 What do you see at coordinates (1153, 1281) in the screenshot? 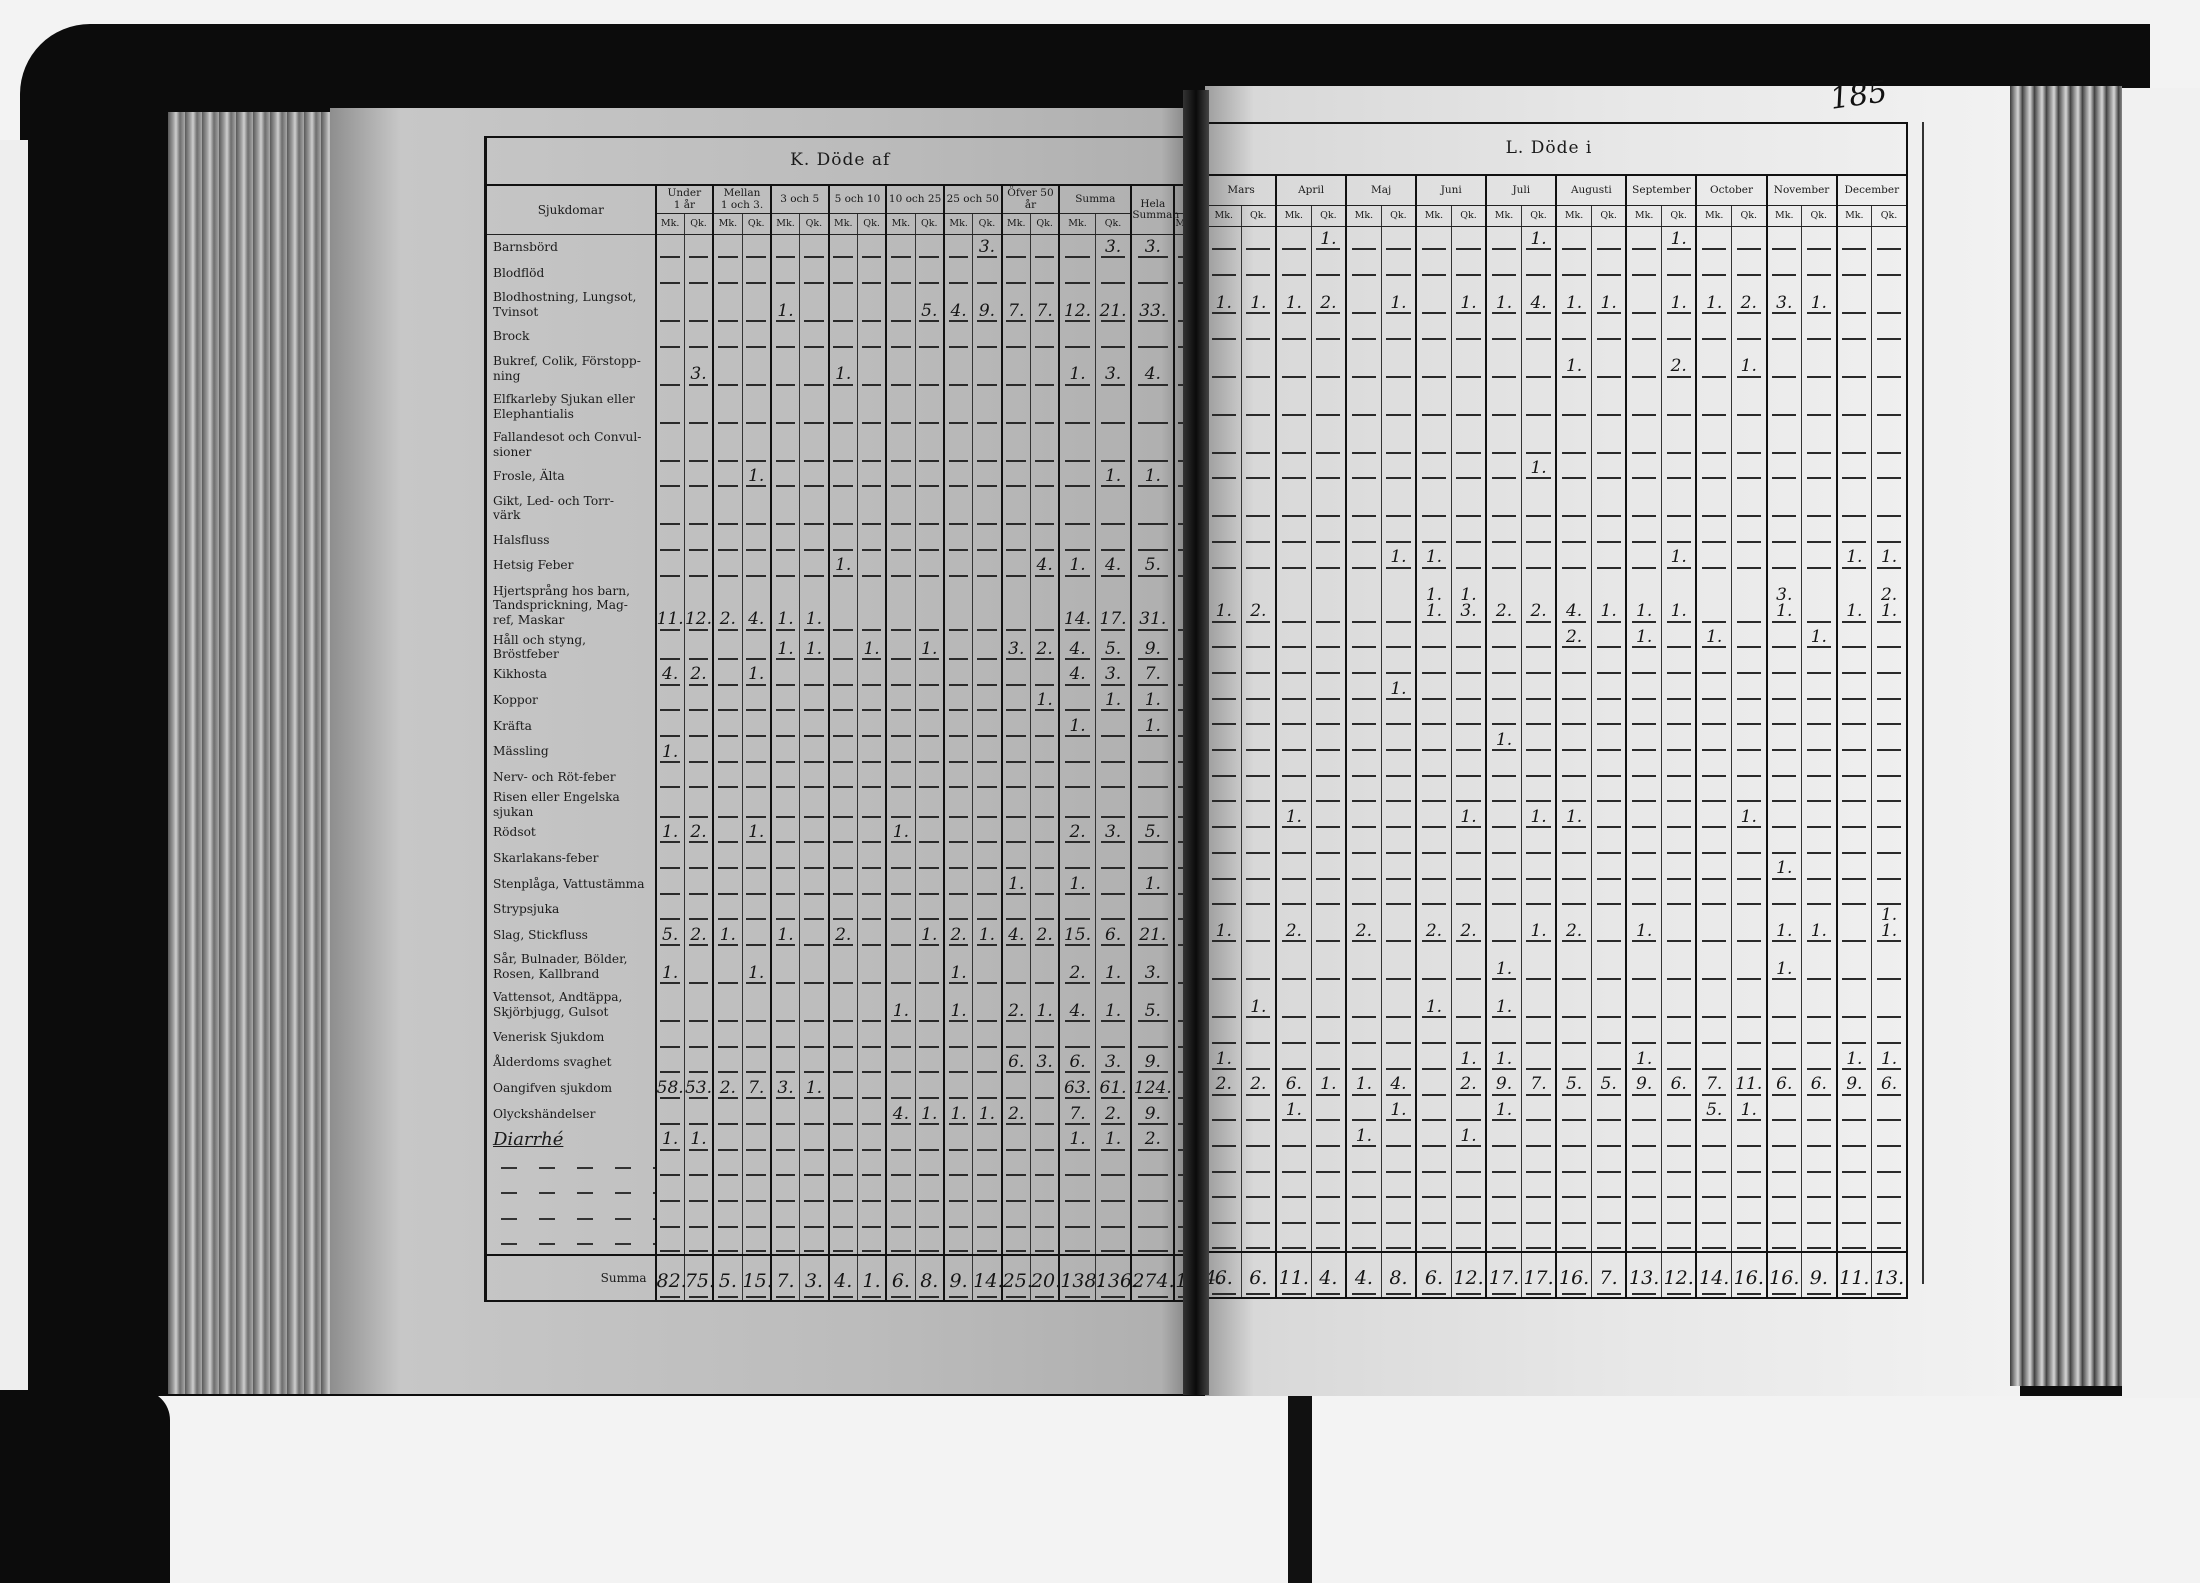
I see `cell-value: 274.` at bounding box center [1153, 1281].